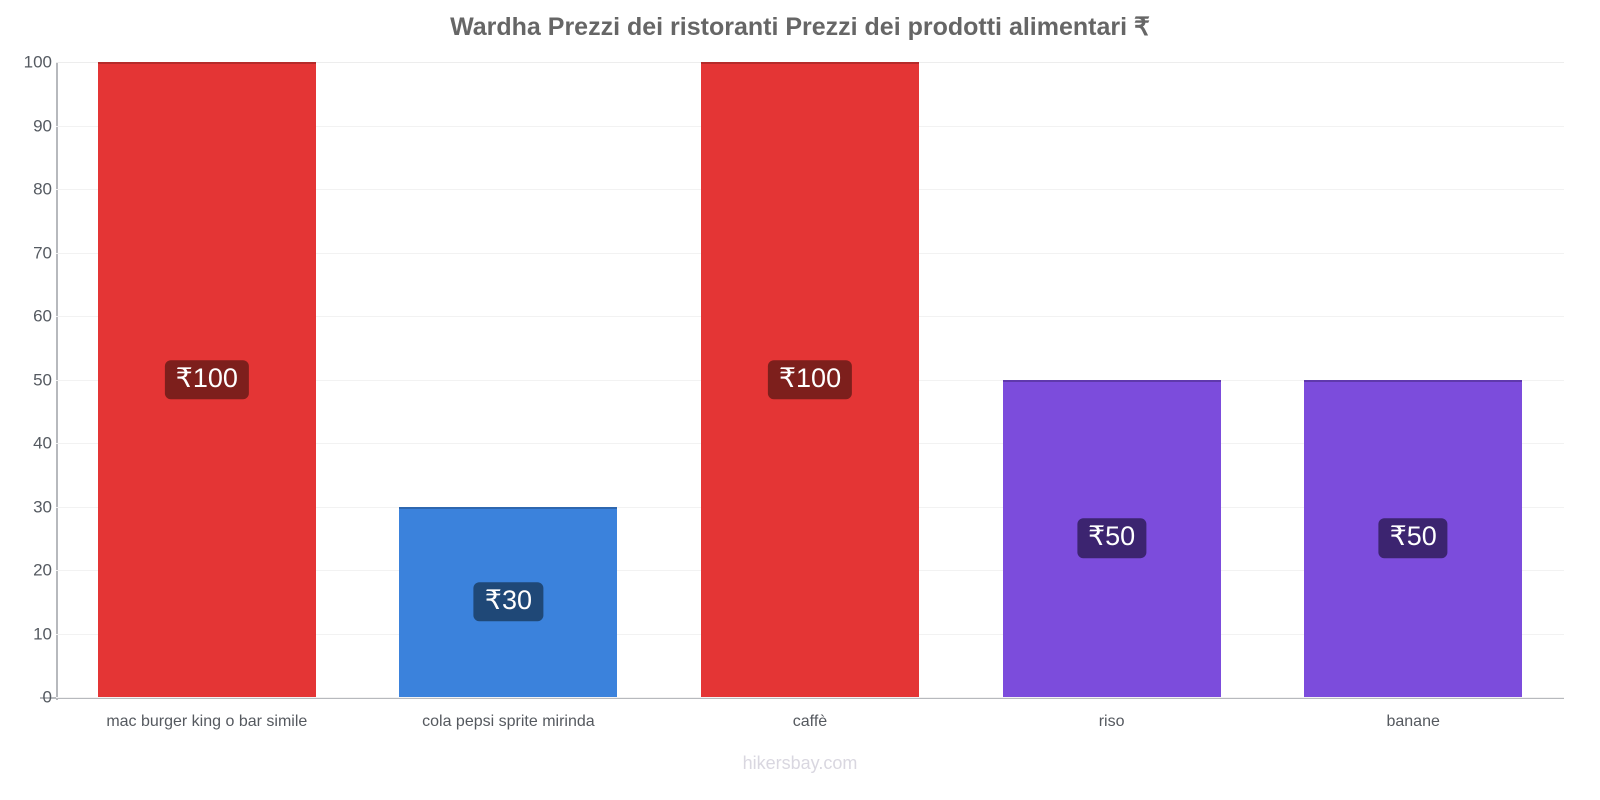  I want to click on x-tick-label: riso, so click(1111, 721).